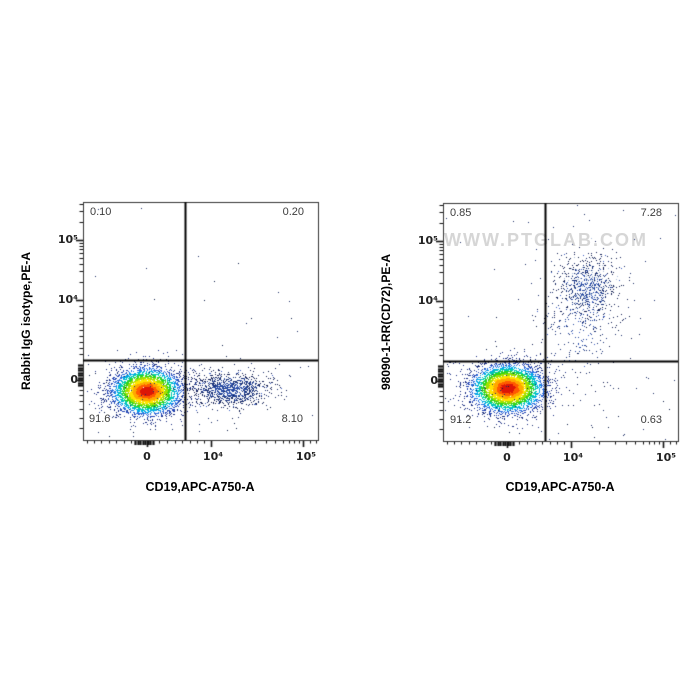  Describe the element at coordinates (101, 212) in the screenshot. I see `quadrant-stat-upper-left: 0.10` at that location.